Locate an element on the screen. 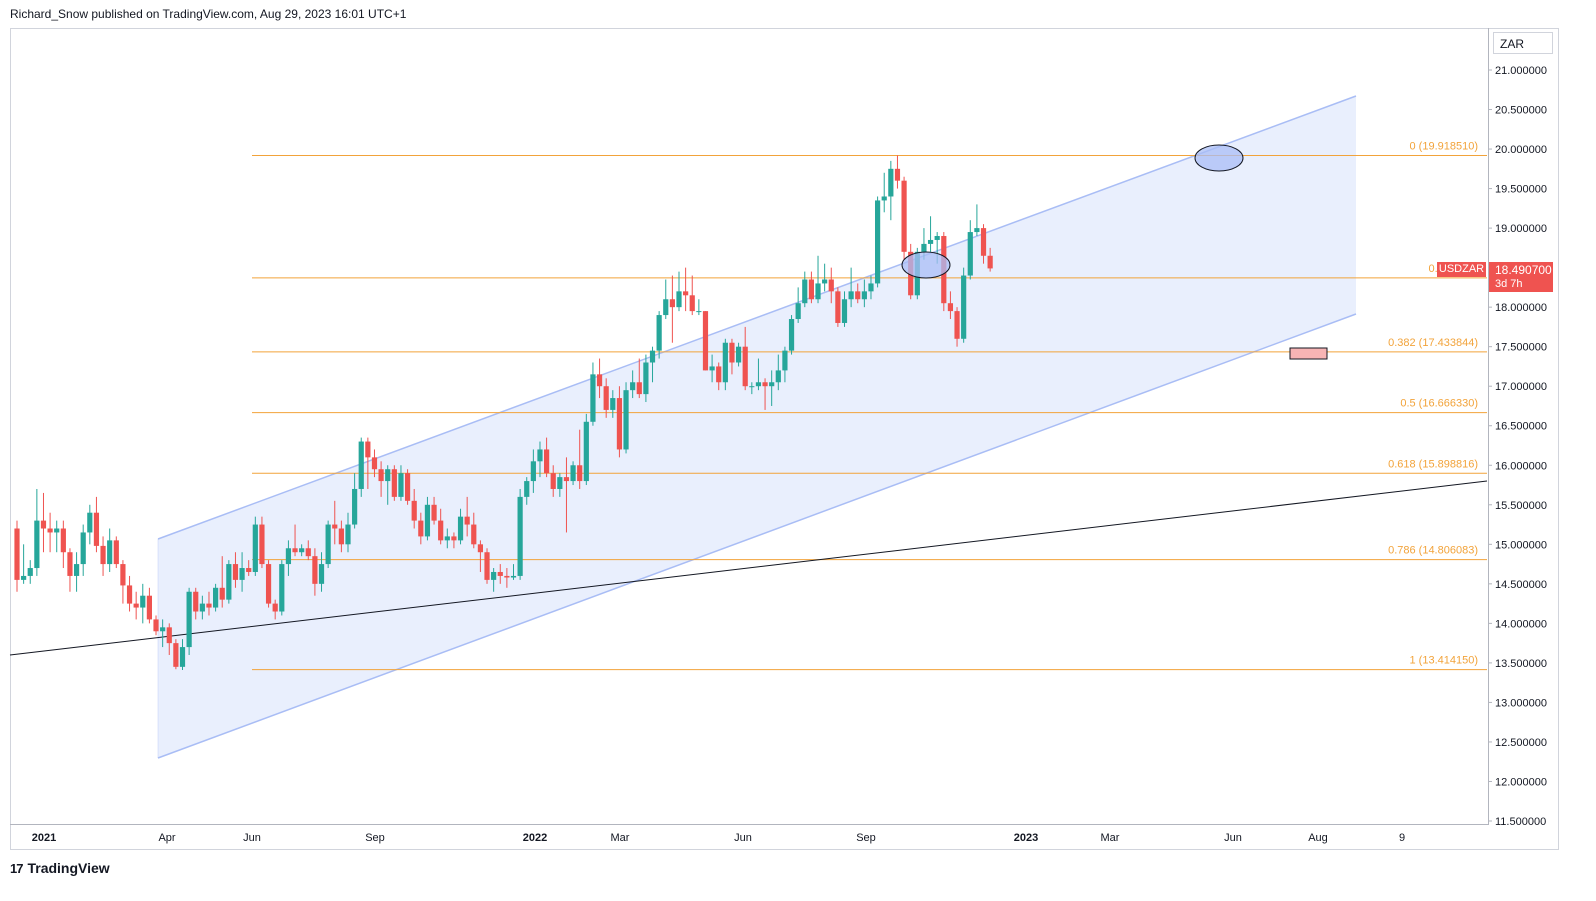  fib-label-0.786: 0.786 (14.806083) is located at coordinates (1433, 551).